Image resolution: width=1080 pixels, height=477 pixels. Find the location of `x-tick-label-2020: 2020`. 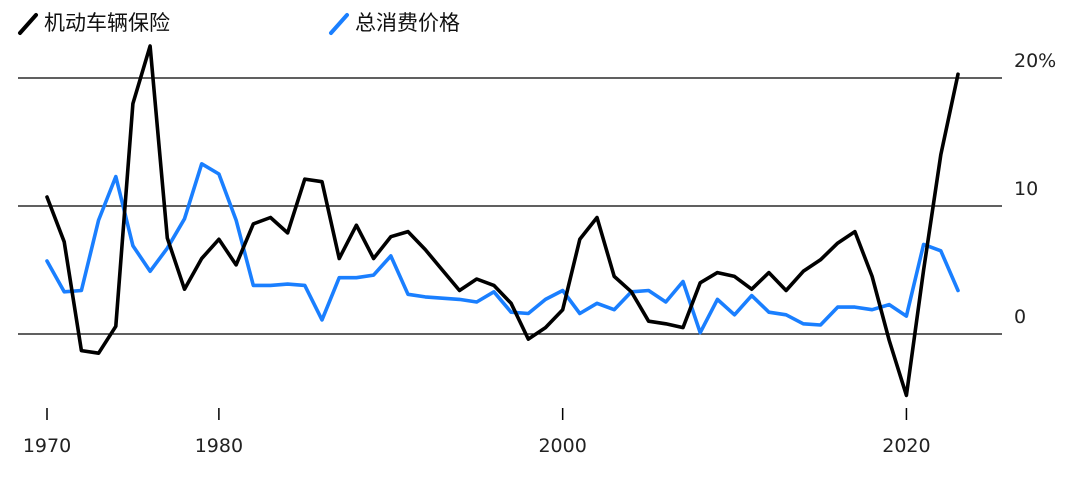

x-tick-label-2020: 2020 is located at coordinates (906, 446).